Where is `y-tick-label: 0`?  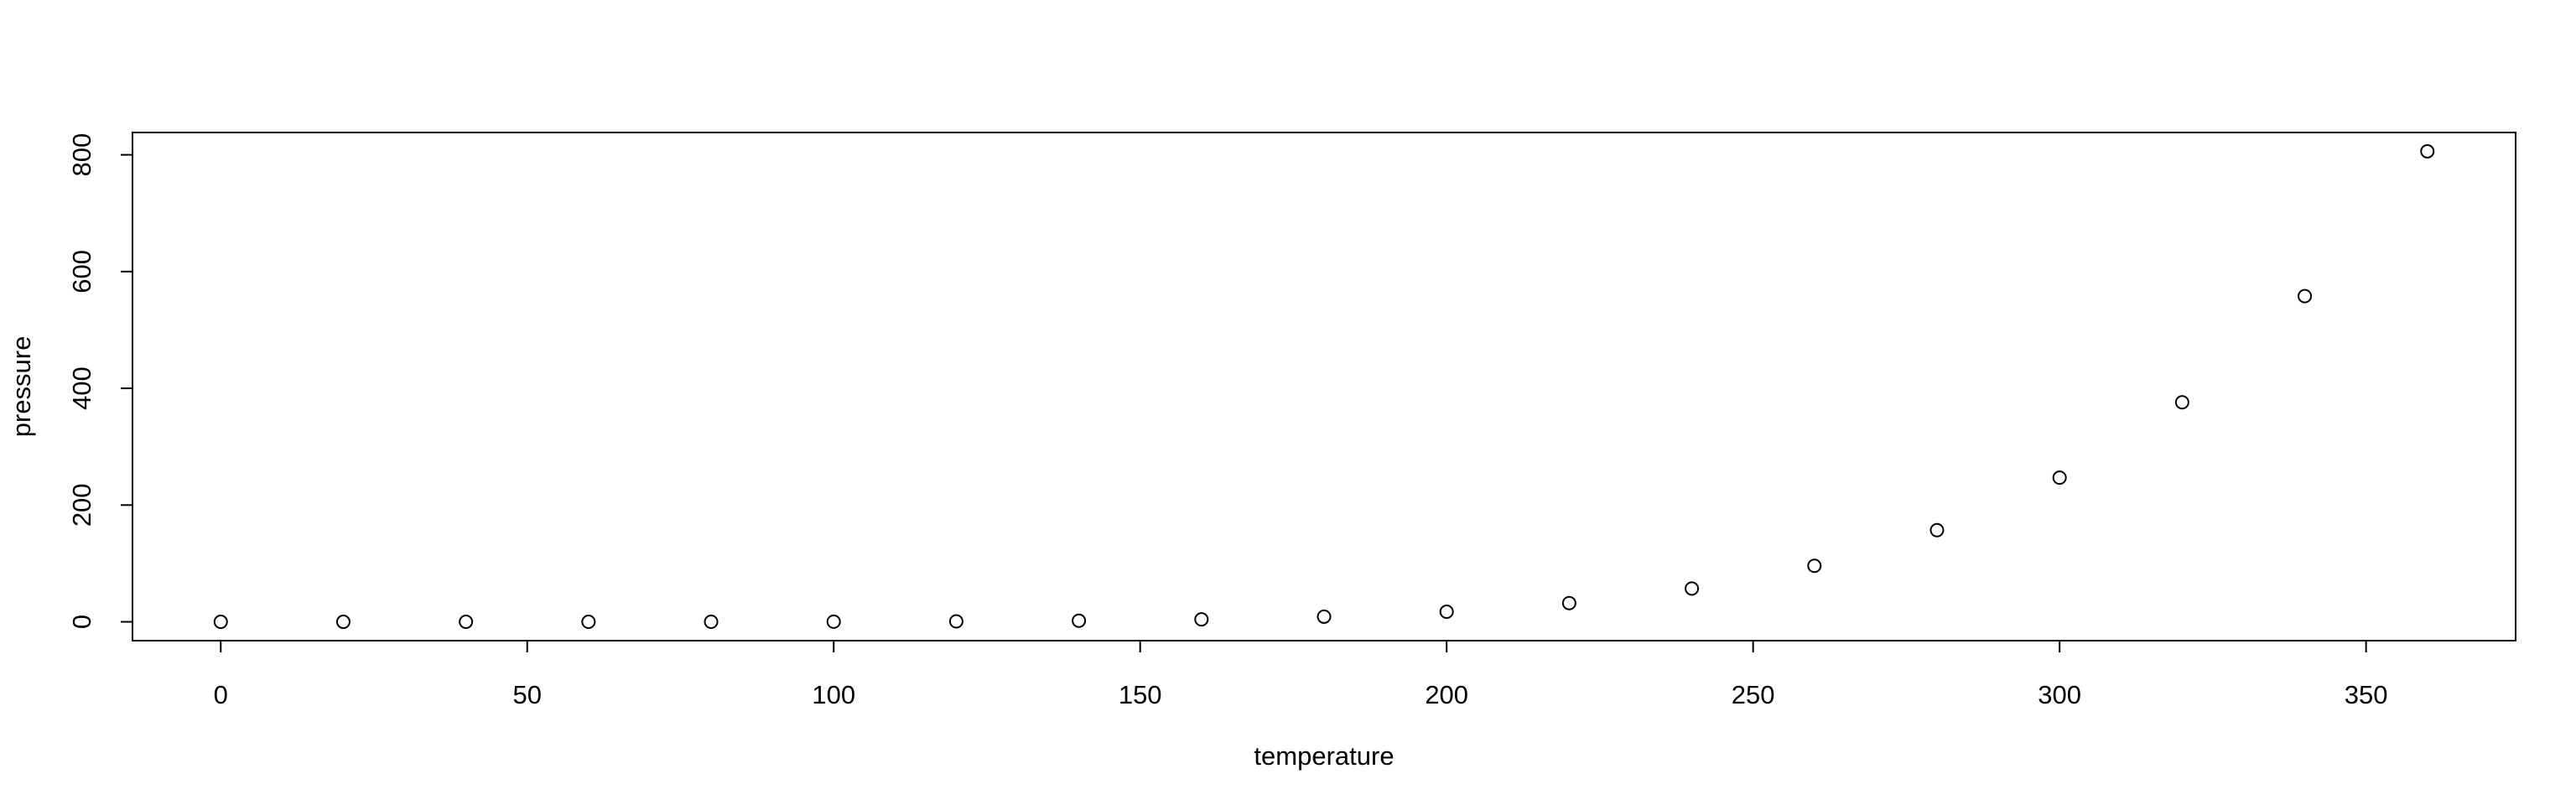 y-tick-label: 0 is located at coordinates (81, 622).